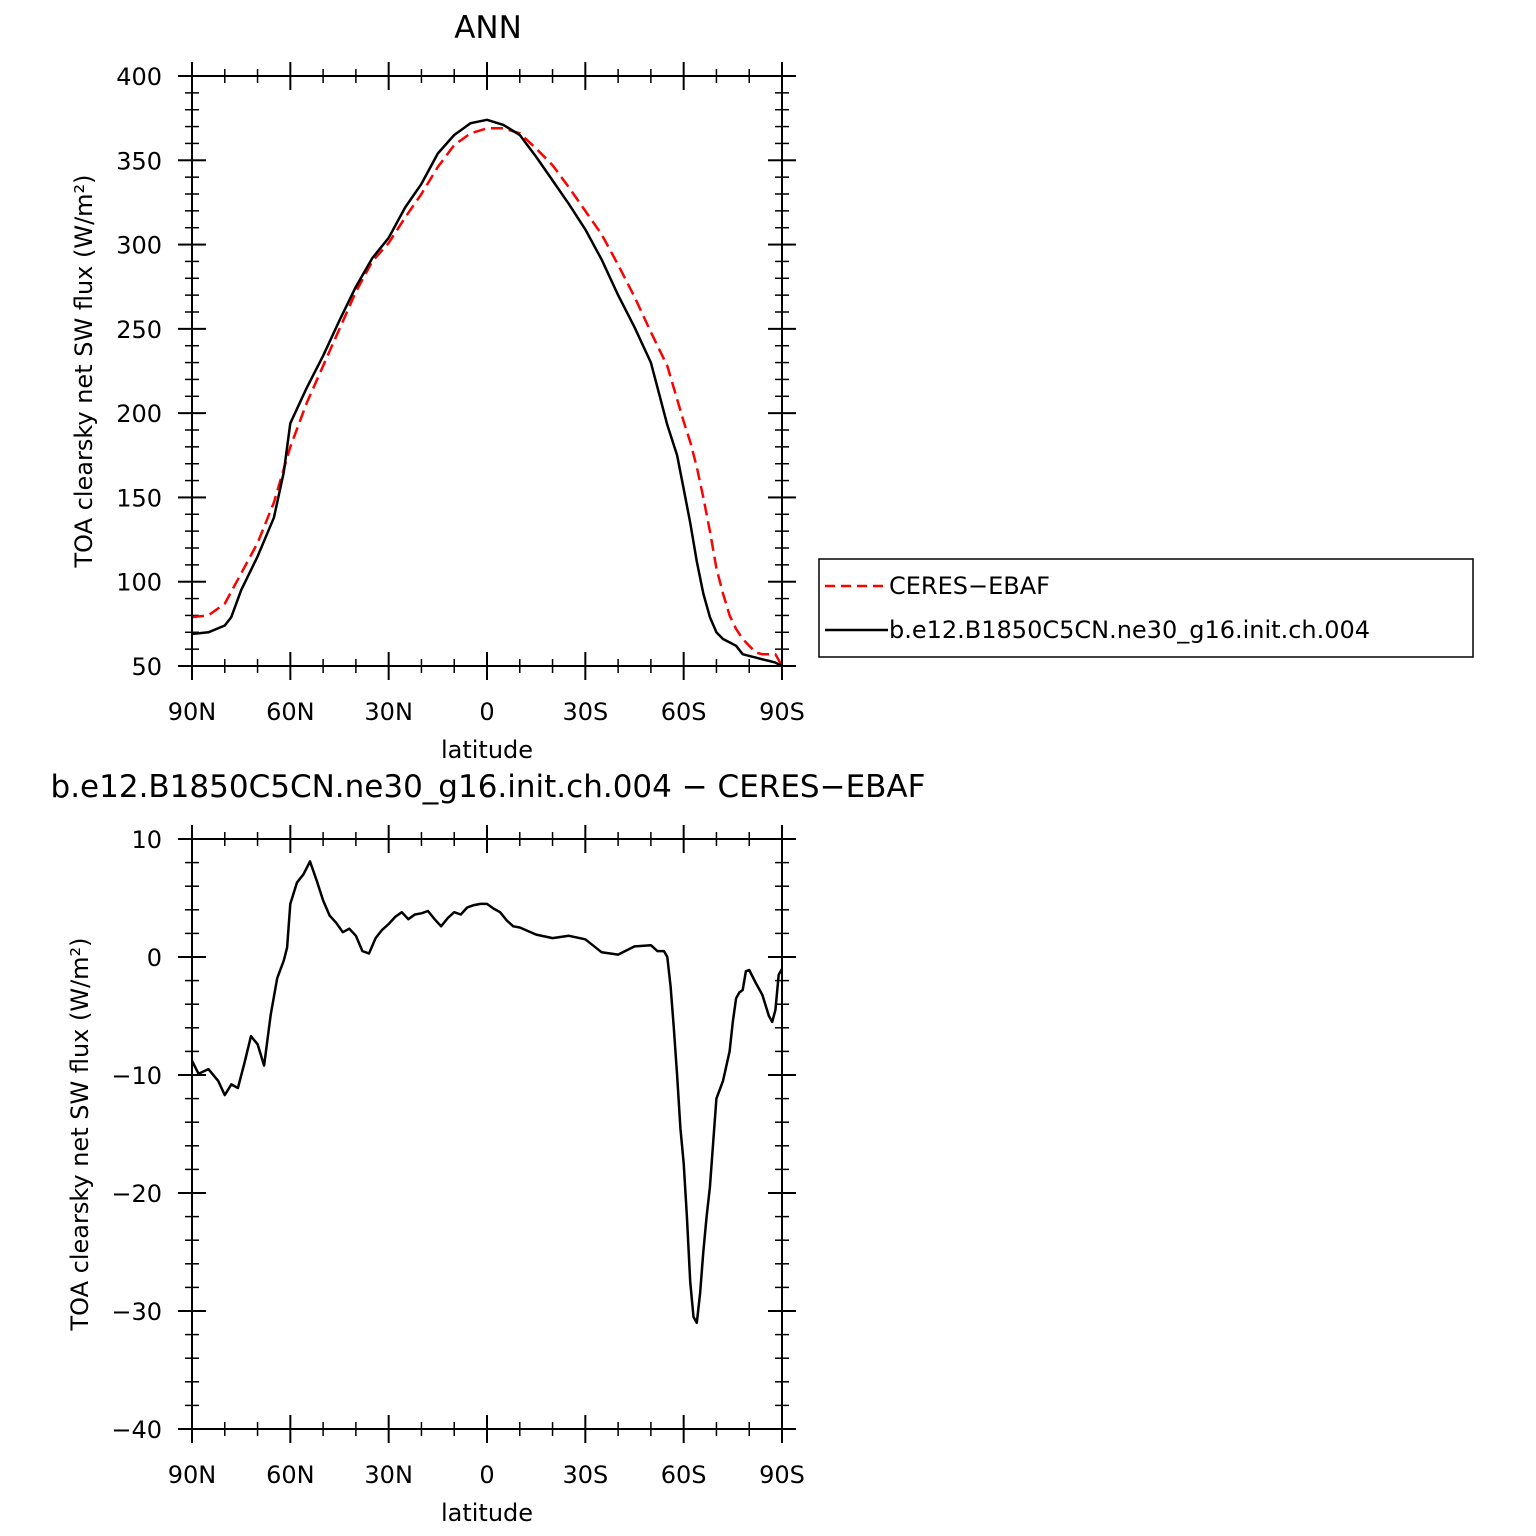 This screenshot has width=1536, height=1536. What do you see at coordinates (139, 414) in the screenshot?
I see `top-y-tick-label: 200` at bounding box center [139, 414].